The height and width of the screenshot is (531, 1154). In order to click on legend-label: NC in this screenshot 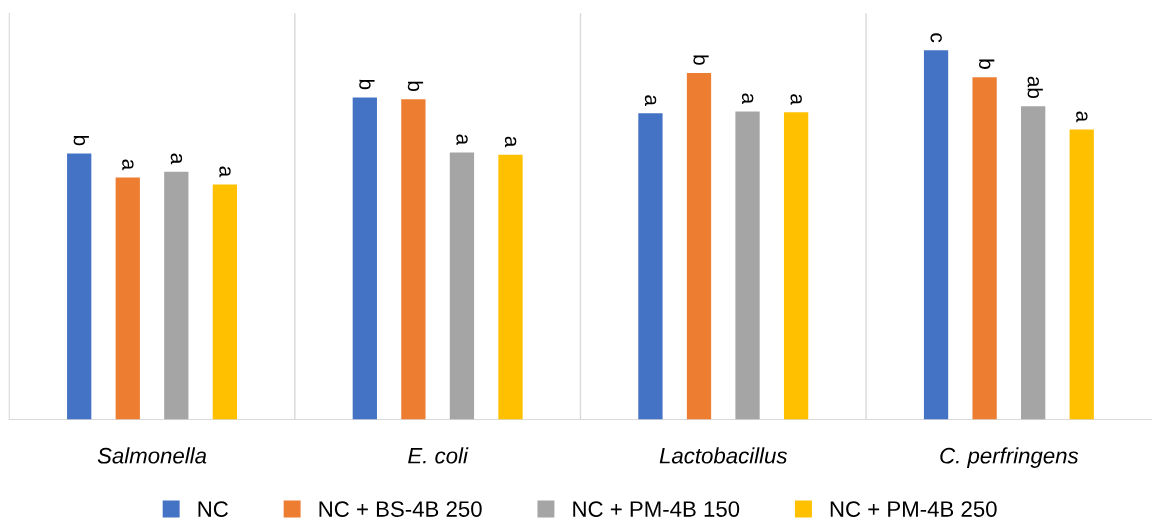, I will do `click(213, 509)`.